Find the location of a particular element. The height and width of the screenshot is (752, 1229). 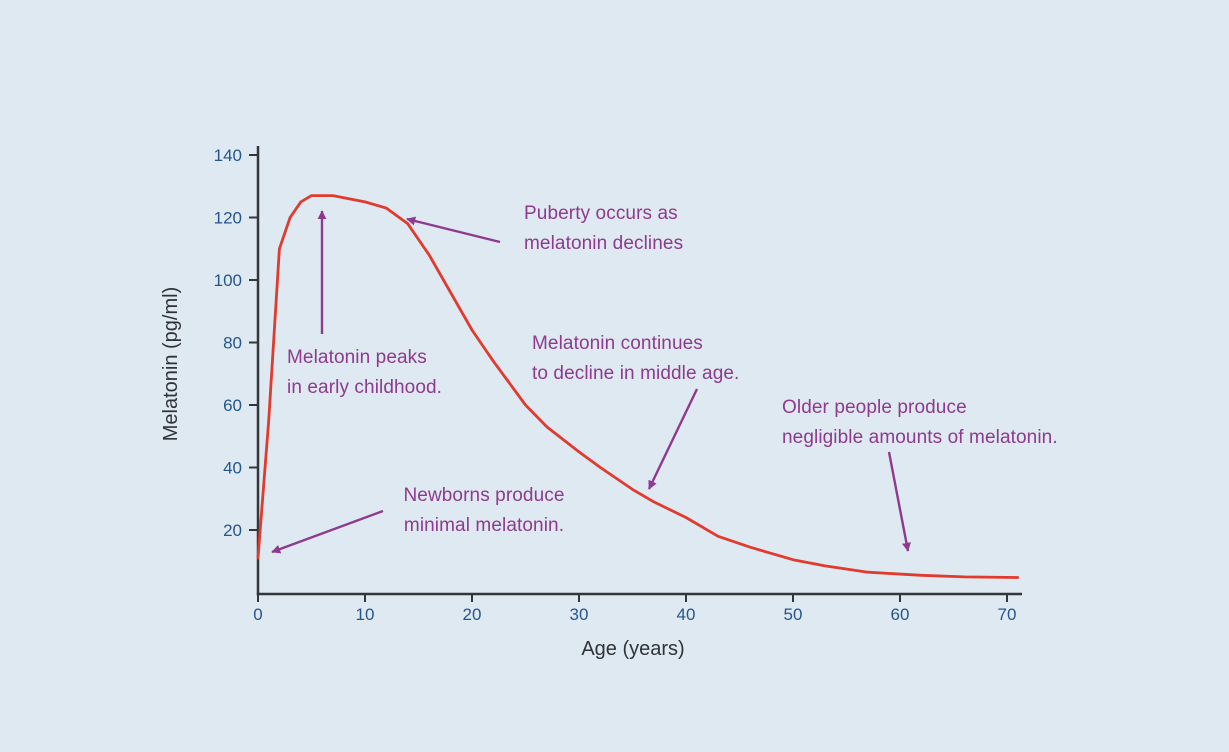

x-tick-label: 70 is located at coordinates (1007, 614).